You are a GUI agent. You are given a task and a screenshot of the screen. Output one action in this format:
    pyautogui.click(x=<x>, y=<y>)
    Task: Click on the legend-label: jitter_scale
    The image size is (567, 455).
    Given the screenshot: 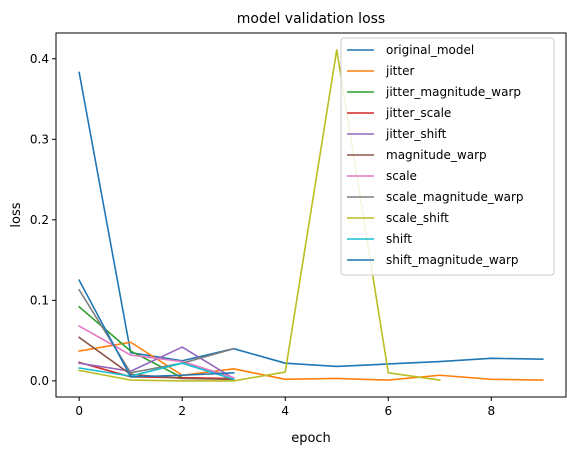 What is the action you would take?
    pyautogui.click(x=418, y=113)
    